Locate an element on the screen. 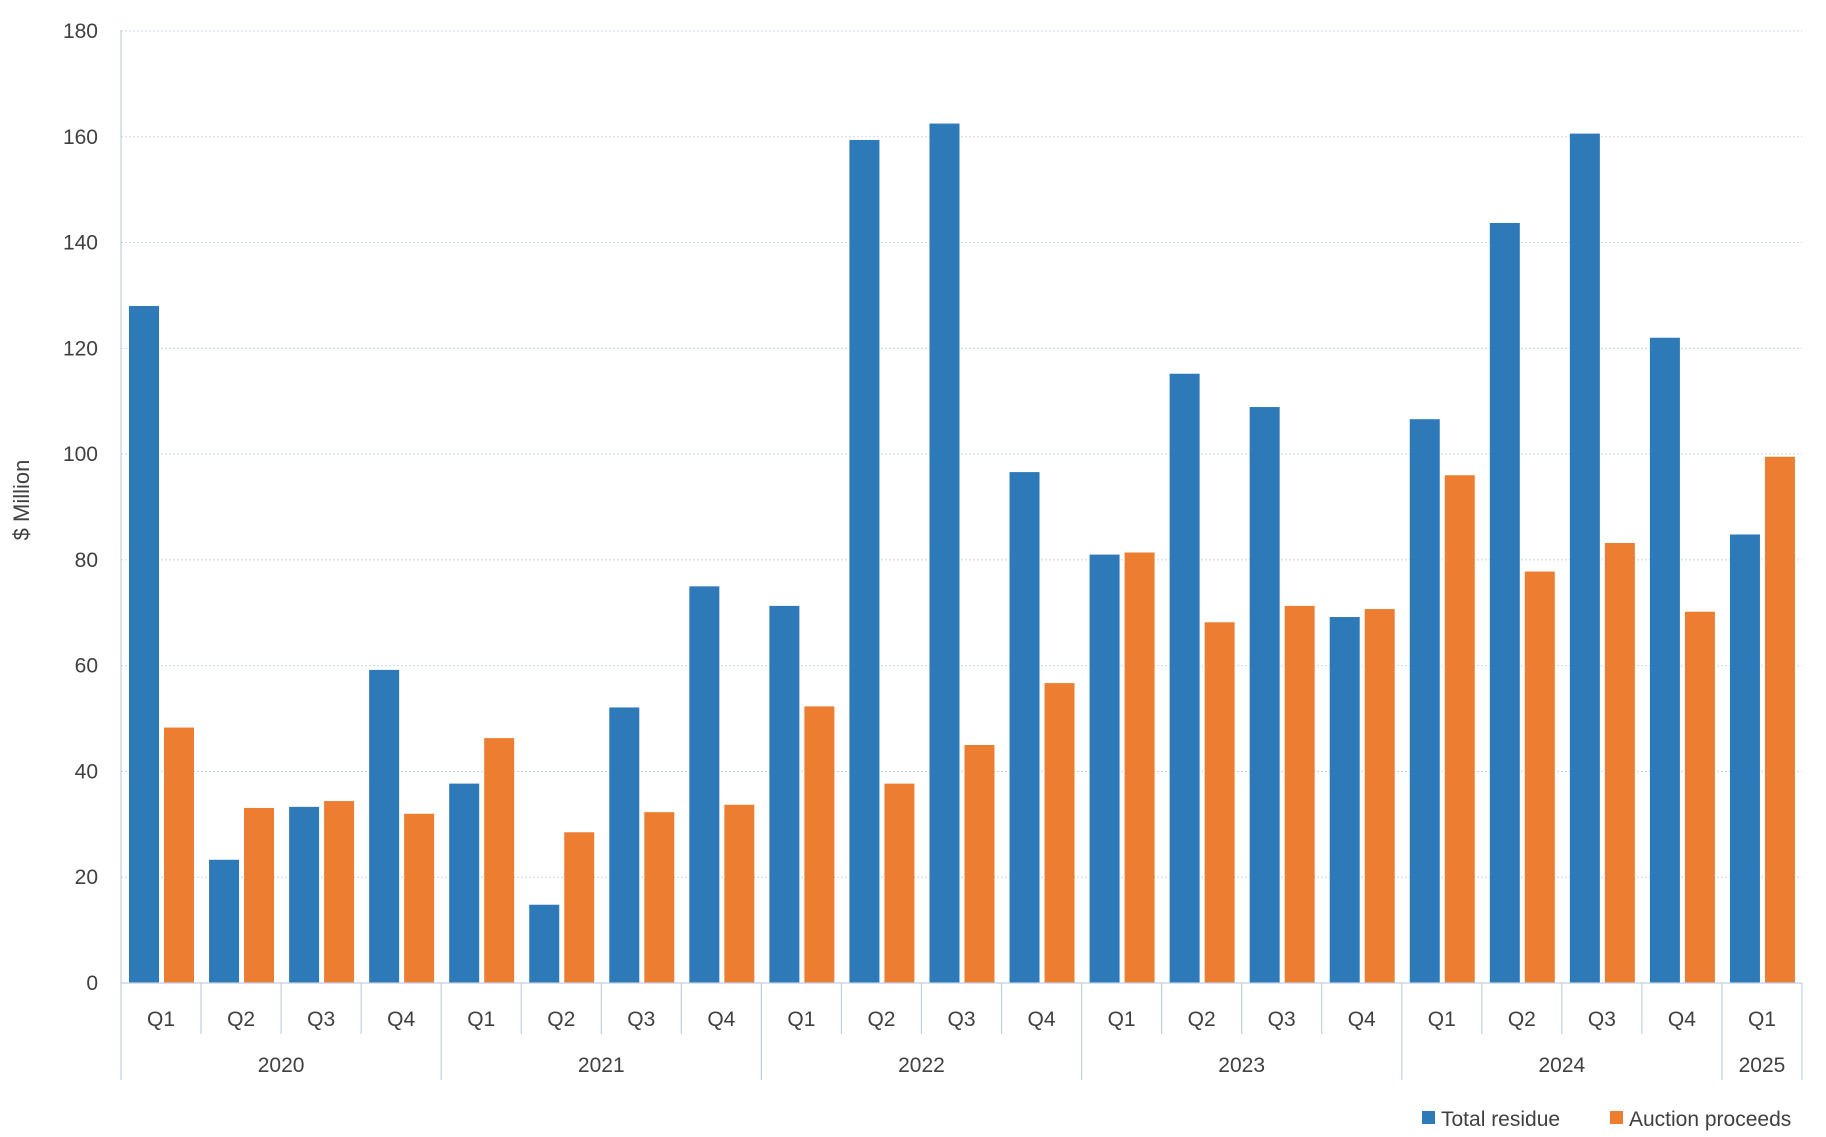  y-tick-label: 40 is located at coordinates (86, 771).